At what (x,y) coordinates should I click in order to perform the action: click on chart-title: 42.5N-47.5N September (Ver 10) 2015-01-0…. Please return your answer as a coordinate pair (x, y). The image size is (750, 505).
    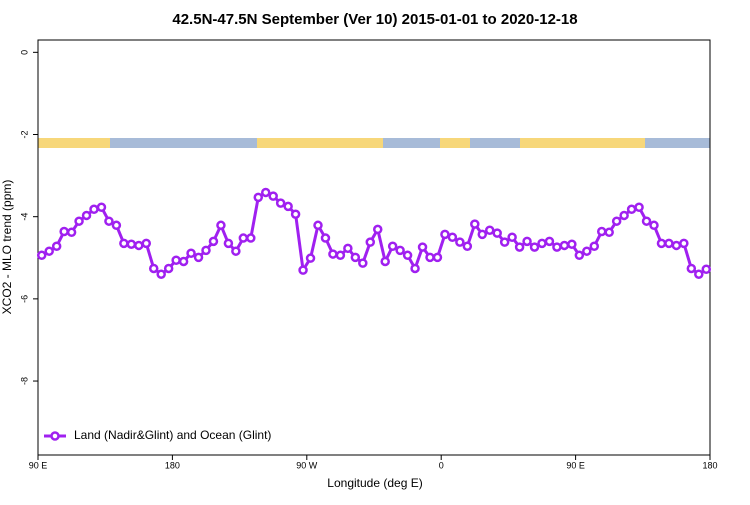
    Looking at the image, I should click on (374, 19).